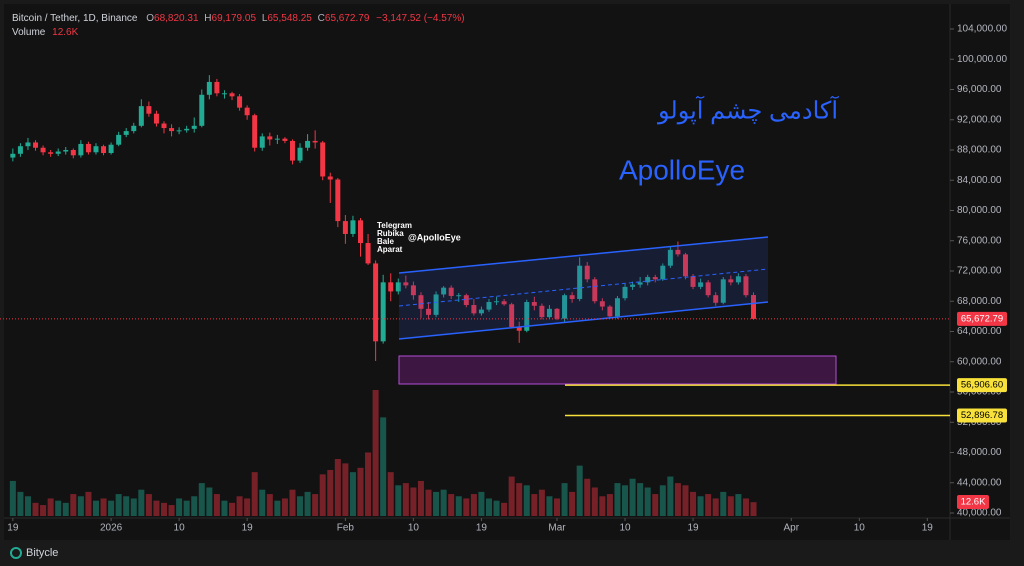  I want to click on y-tick-label: 92,000.00, so click(979, 119).